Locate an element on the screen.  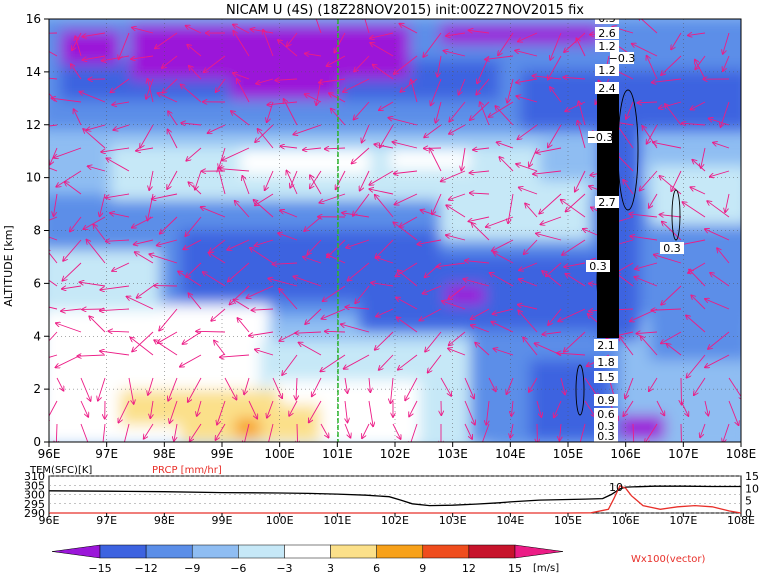
colorbar-tick-label: 6 is located at coordinates (376, 568).